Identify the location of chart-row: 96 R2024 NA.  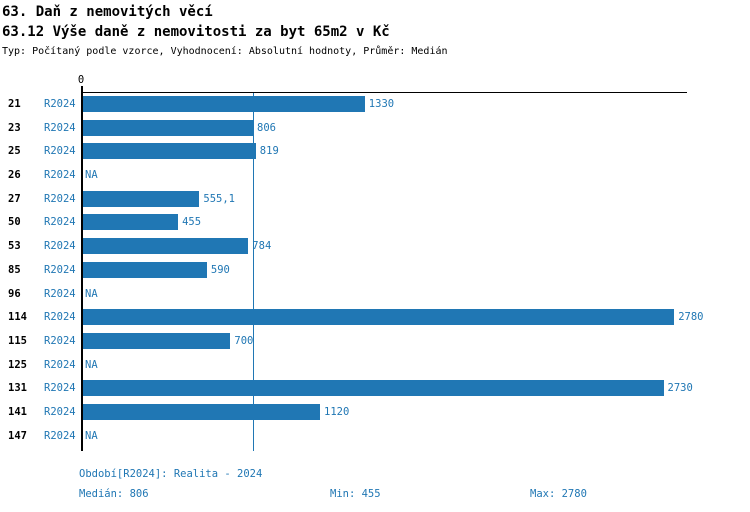
(375, 294).